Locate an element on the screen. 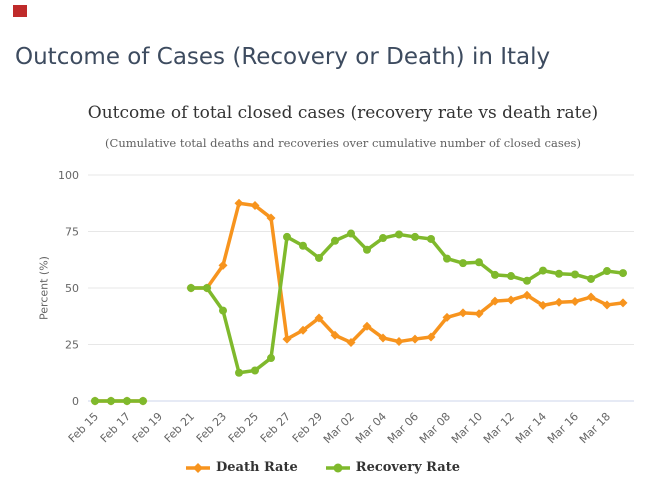  svg-text: 100 is located at coordinates (68, 175).